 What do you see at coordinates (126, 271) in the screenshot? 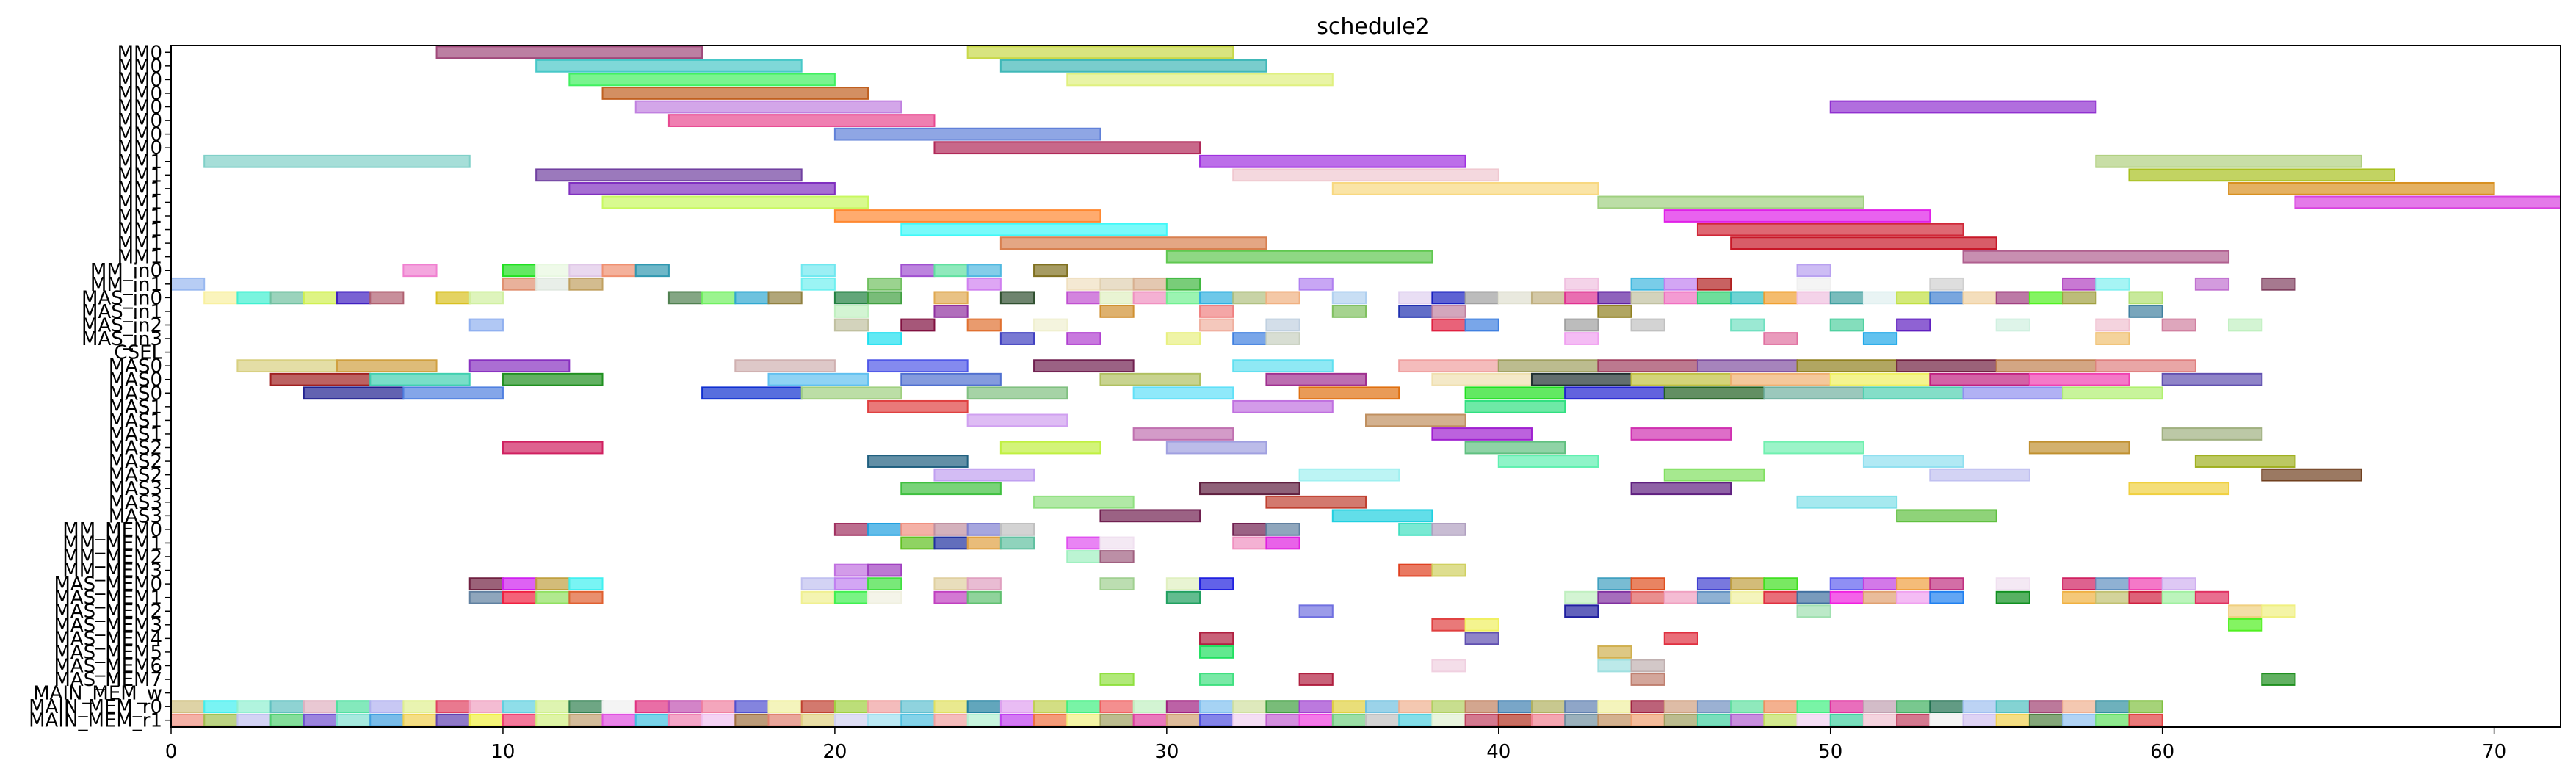
I see `y-tick-label: MM_in0` at bounding box center [126, 271].